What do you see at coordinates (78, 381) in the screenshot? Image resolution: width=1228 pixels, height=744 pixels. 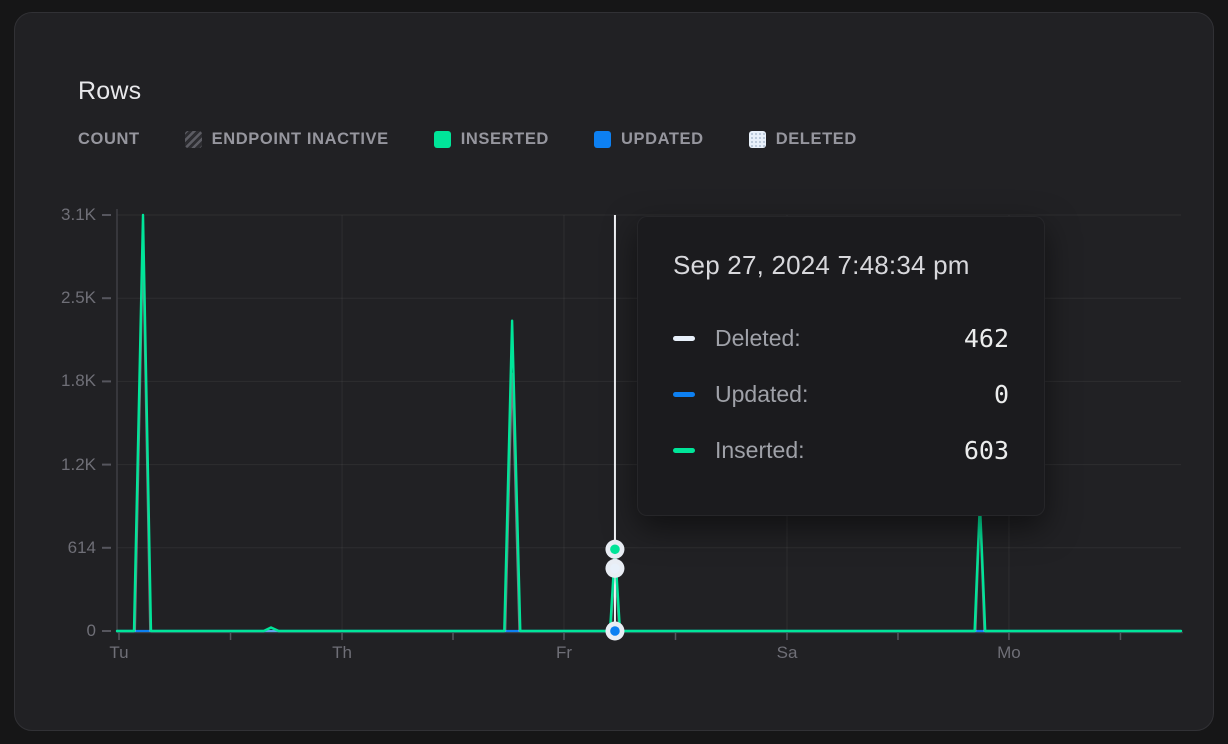 I see `y-axis-tick-label: 1.8K` at bounding box center [78, 381].